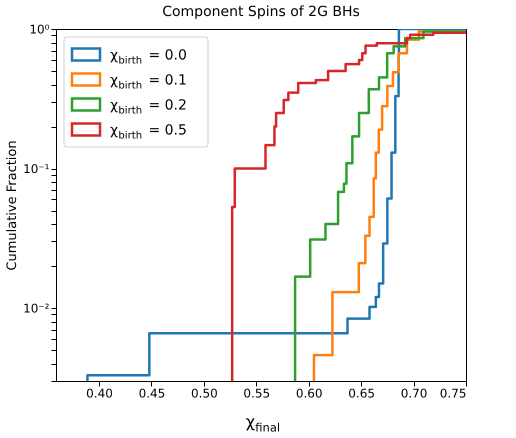 This screenshot has height=438, width=516. Describe the element at coordinates (256, 393) in the screenshot. I see `x-tick-label: 0.55` at that location.